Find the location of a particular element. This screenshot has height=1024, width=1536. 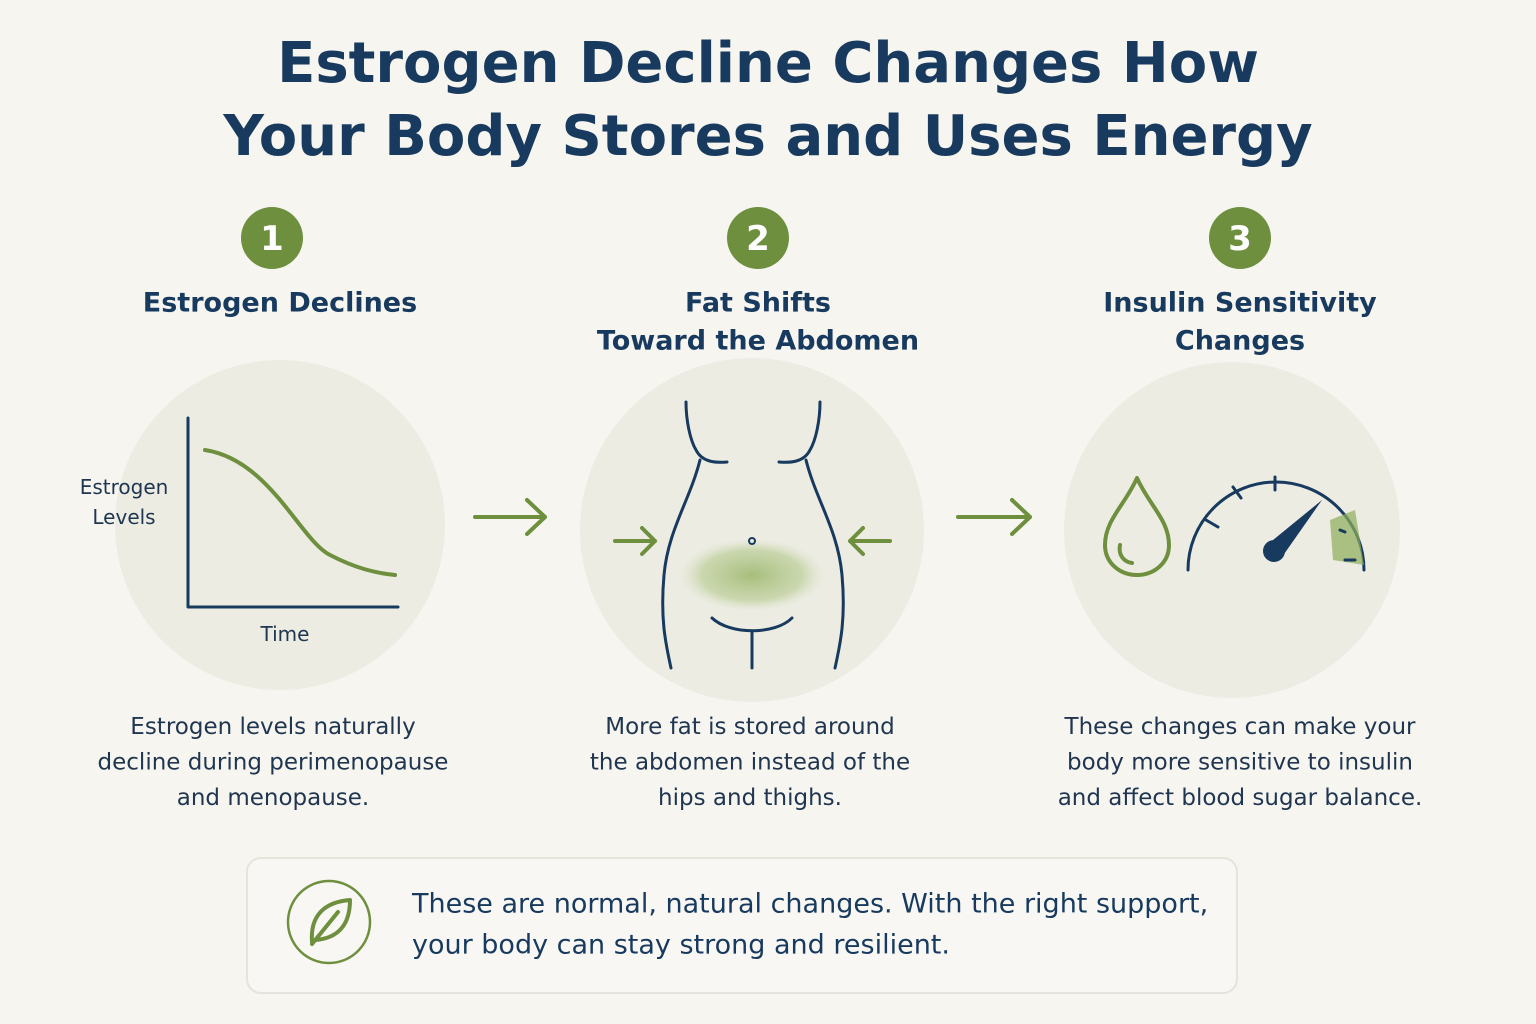

step-description: hips and thighs. is located at coordinates (750, 798).